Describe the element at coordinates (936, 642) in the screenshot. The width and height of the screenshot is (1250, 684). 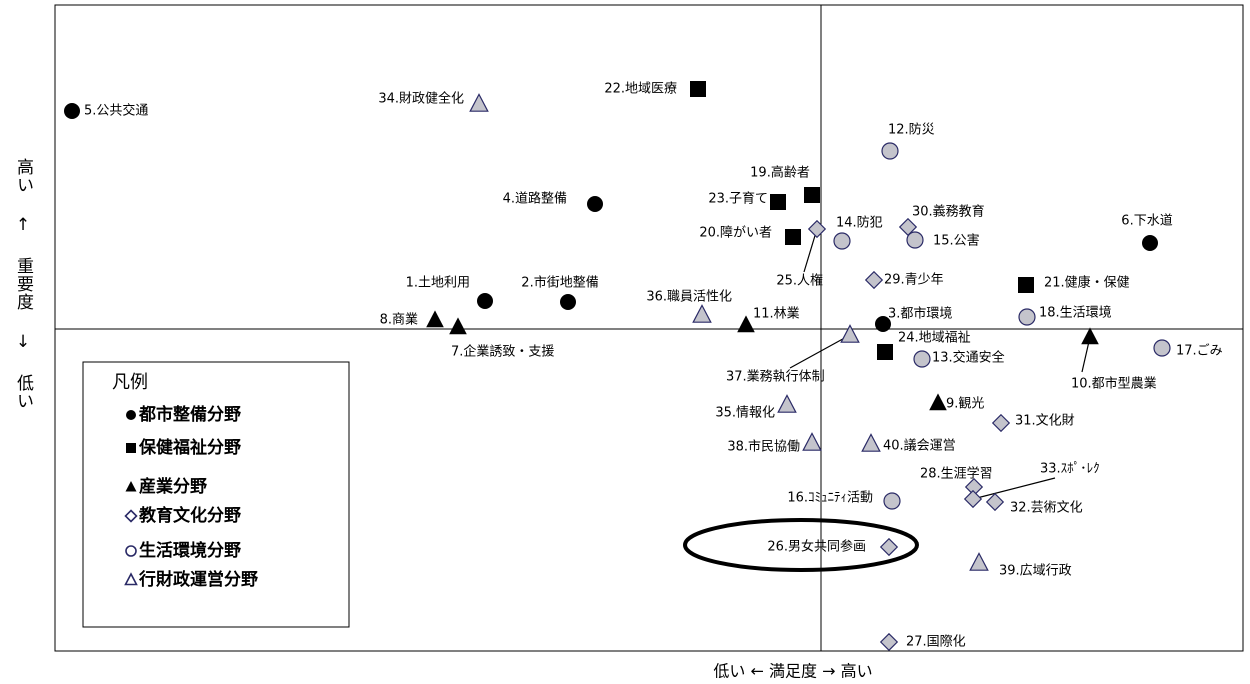
I see `point-label: 27.国際化` at that location.